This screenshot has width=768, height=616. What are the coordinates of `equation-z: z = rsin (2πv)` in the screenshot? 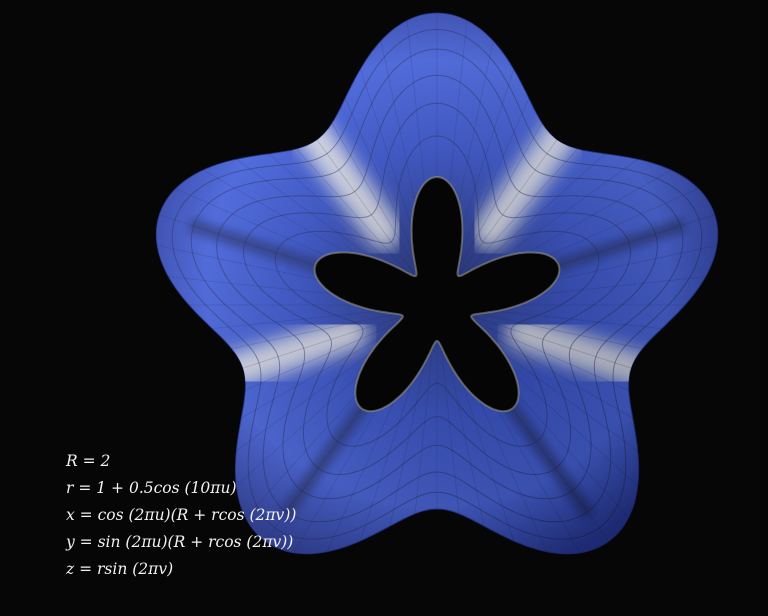 It's located at (120, 569).